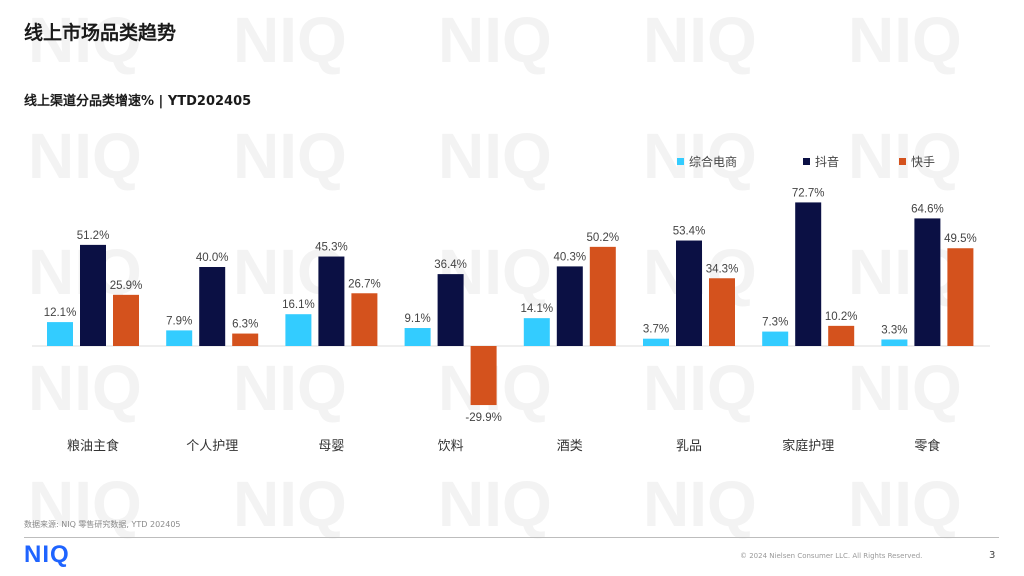 The width and height of the screenshot is (1024, 576). What do you see at coordinates (927, 446) in the screenshot?
I see `category-label: 零食` at bounding box center [927, 446].